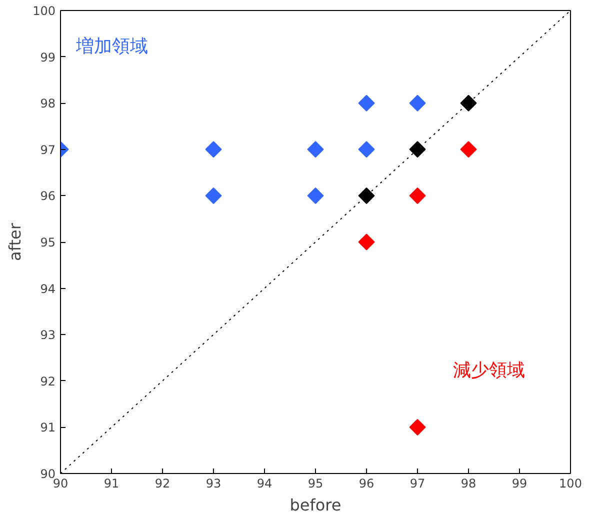 The height and width of the screenshot is (528, 590). I want to click on y-tick-label: 99, so click(48, 57).